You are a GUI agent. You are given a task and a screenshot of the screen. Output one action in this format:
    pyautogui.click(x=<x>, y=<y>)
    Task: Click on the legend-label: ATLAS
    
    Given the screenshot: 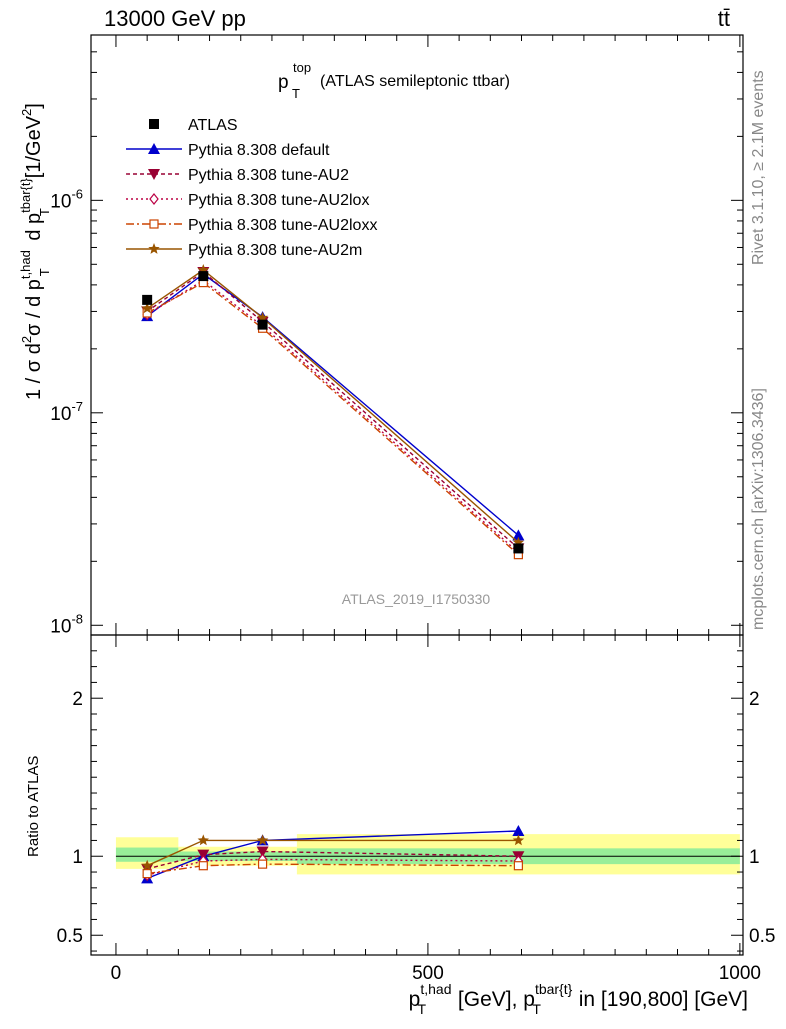 What is the action you would take?
    pyautogui.click(x=213, y=125)
    